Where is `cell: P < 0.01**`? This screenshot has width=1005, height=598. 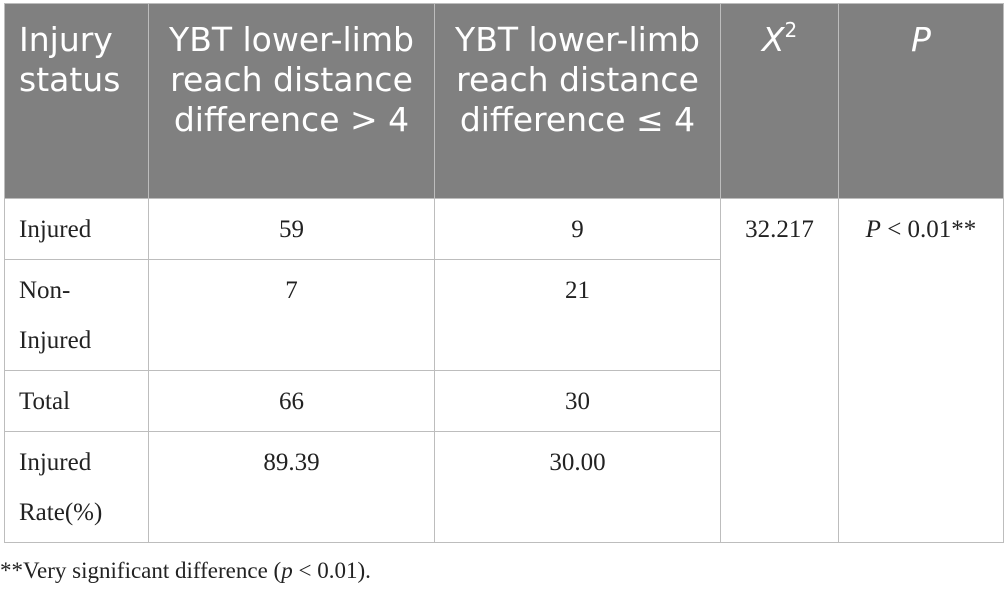 cell: P < 0.01** is located at coordinates (921, 370).